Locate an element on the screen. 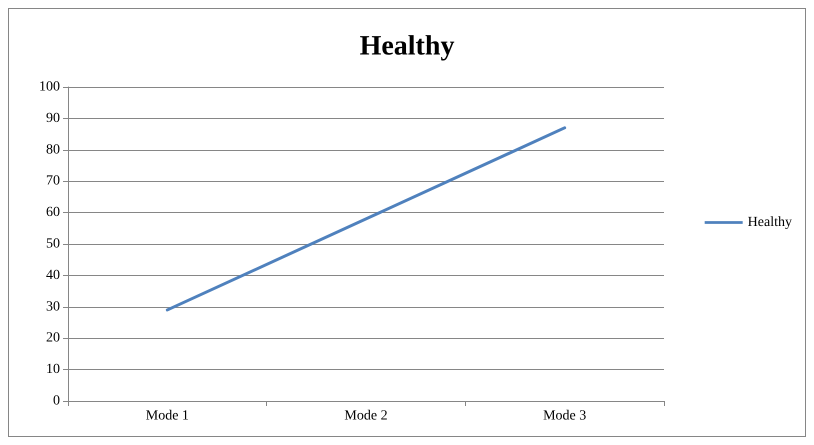 This screenshot has width=814, height=445. x-tick-label: Mode 2 is located at coordinates (366, 416).